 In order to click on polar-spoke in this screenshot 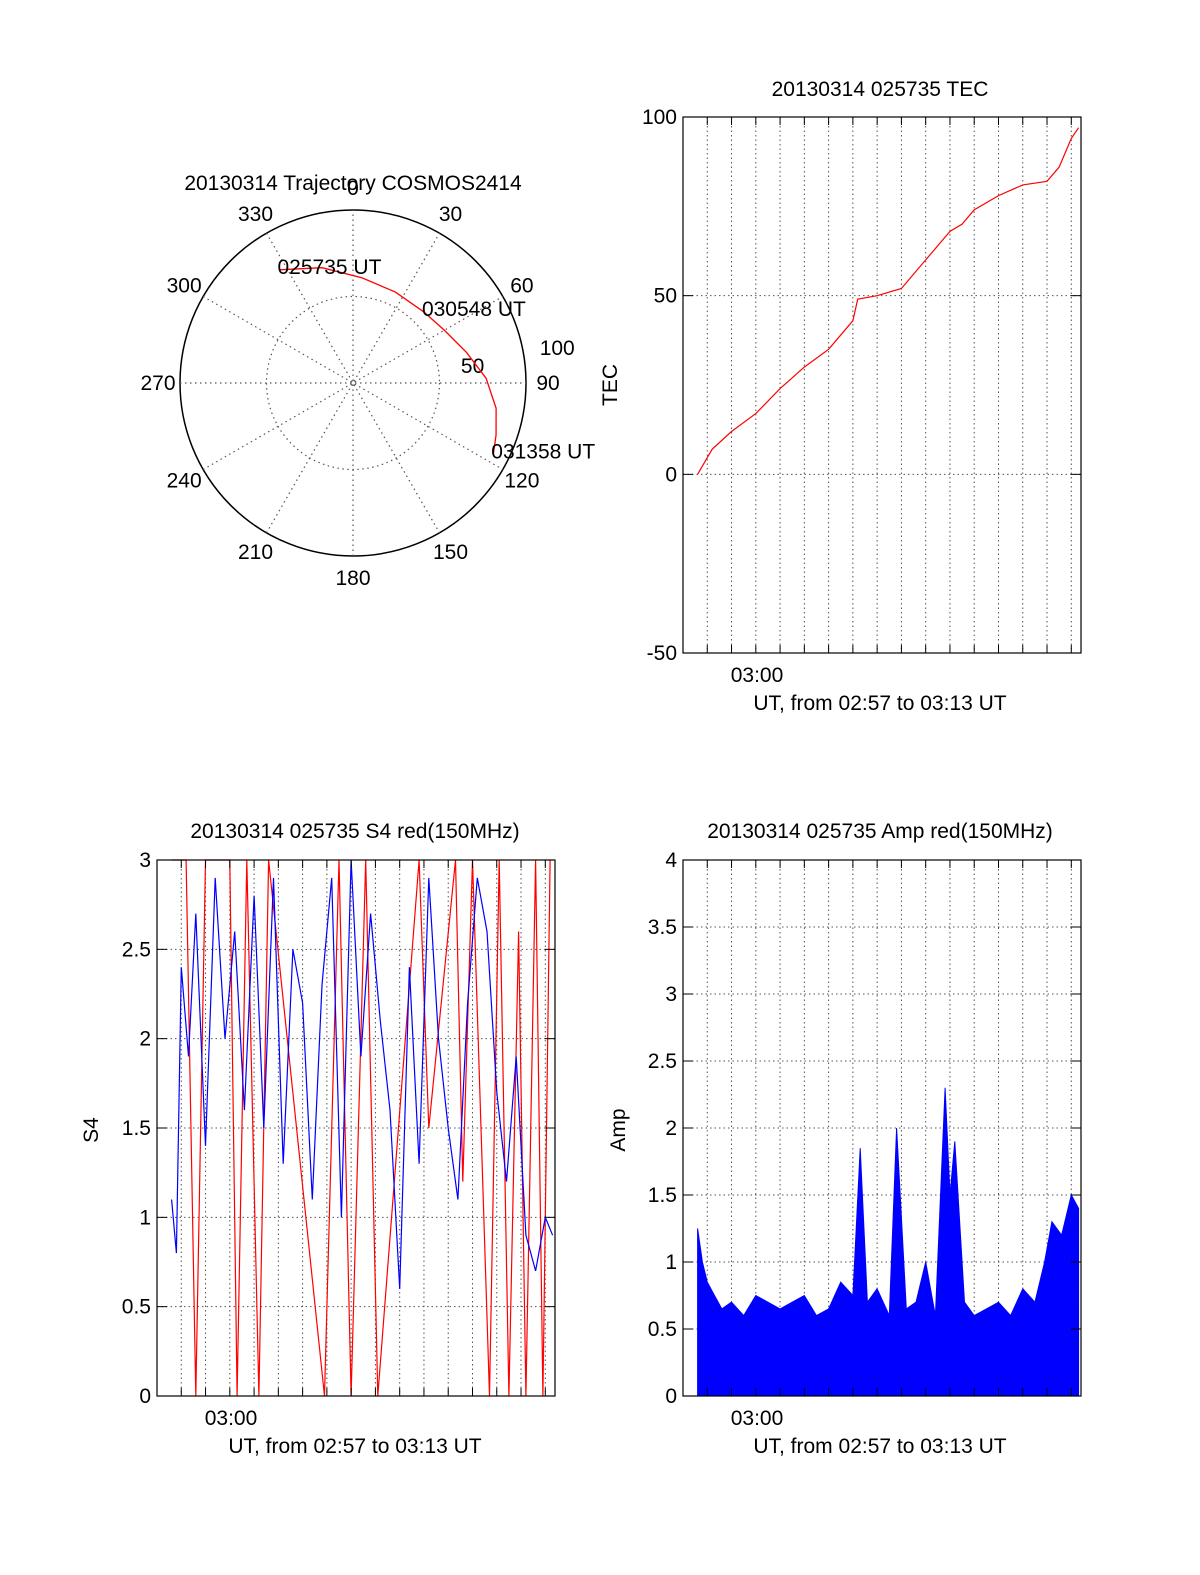, I will do `click(353, 383)`.